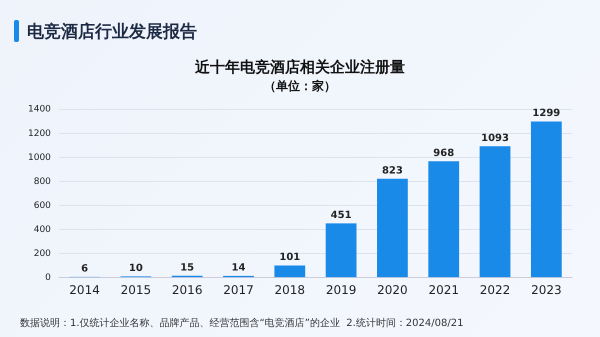 The image size is (600, 337). Describe the element at coordinates (341, 289) in the screenshot. I see `x-tick-label: 2019` at that location.